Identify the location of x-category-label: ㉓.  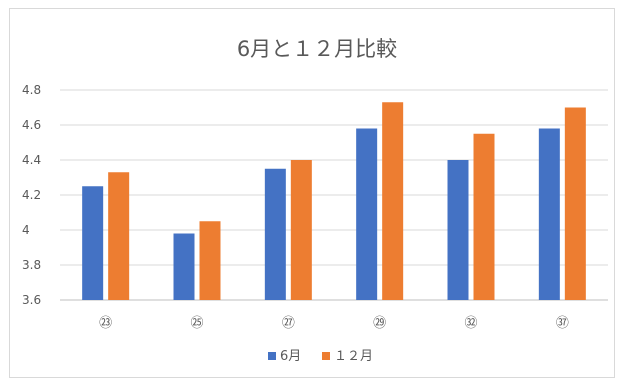
(105, 323).